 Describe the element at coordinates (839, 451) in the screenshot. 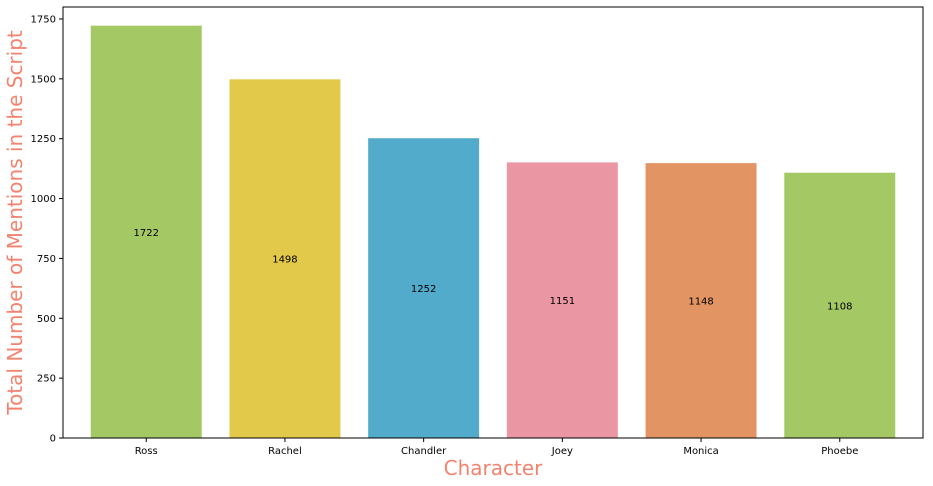

I see `x-tick-label-phoebe: Phoebe` at that location.